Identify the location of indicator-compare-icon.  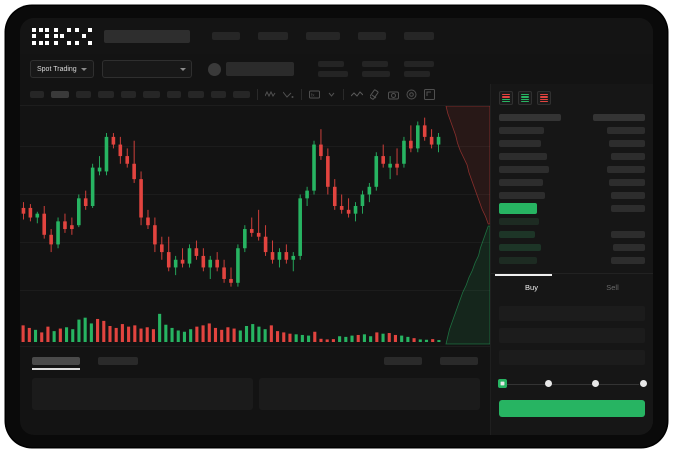
(288, 94).